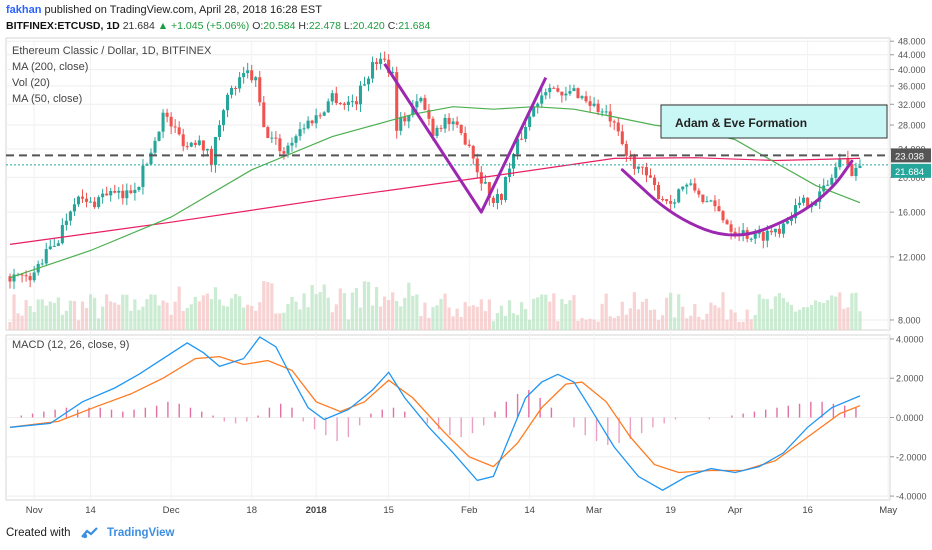 Image resolution: width=932 pixels, height=550 pixels. Describe the element at coordinates (912, 55) in the screenshot. I see `price-tick-label: 44.000` at that location.